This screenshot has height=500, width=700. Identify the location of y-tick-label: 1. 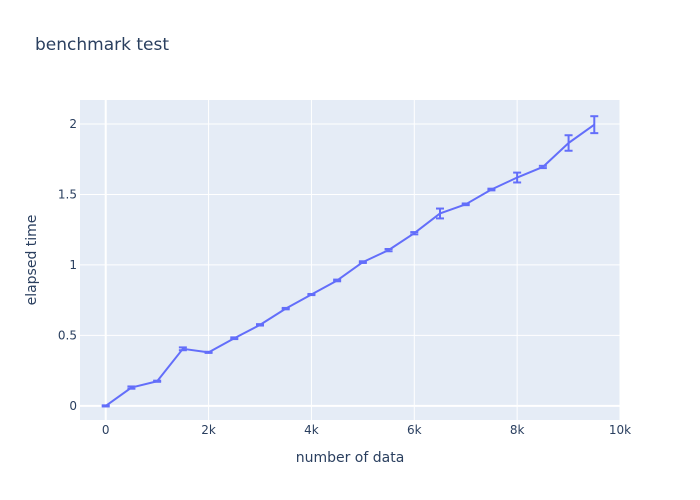
(73, 265).